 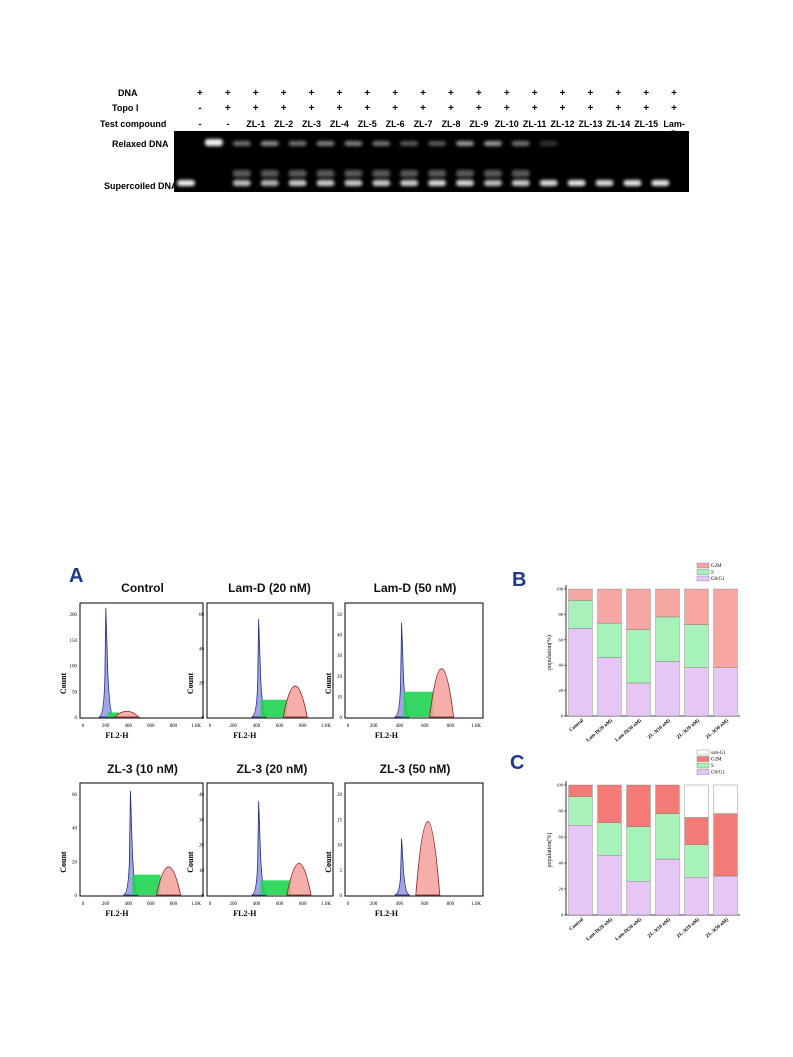 What do you see at coordinates (340, 697) in the screenshot?
I see `y-tick-label: 10` at bounding box center [340, 697].